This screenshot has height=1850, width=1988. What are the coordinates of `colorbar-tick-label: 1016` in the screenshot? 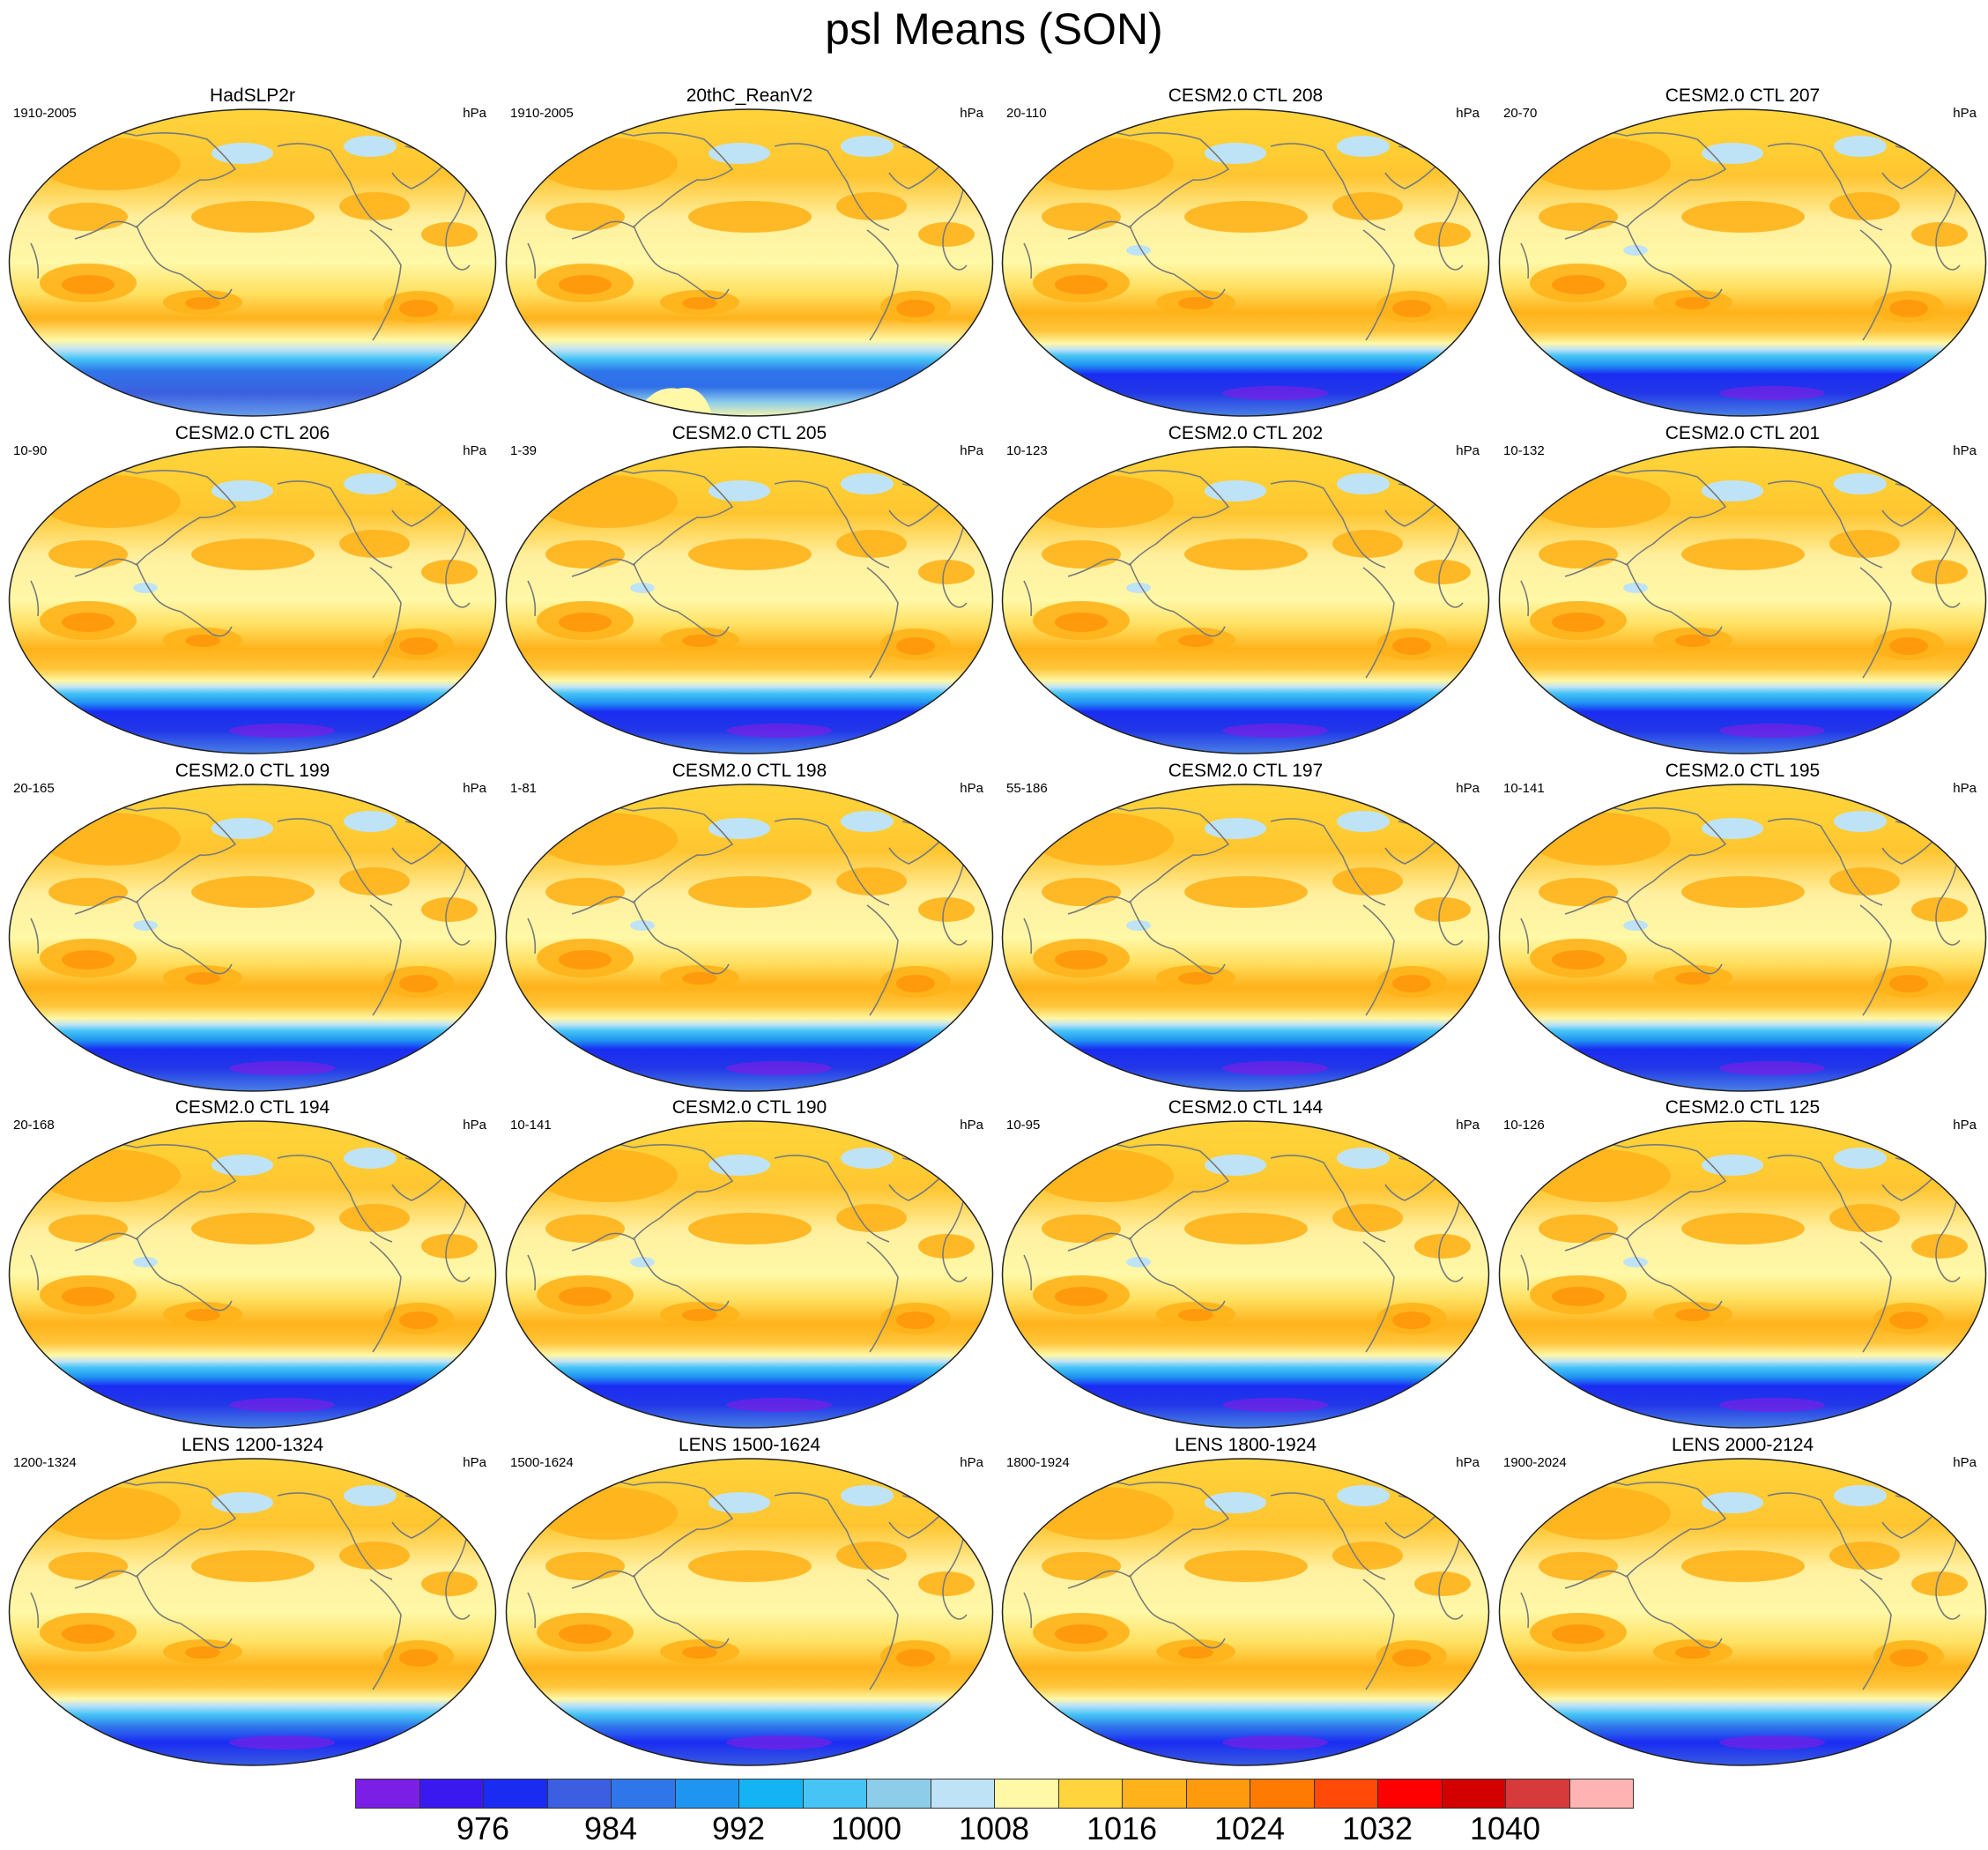 It's located at (1122, 1828).